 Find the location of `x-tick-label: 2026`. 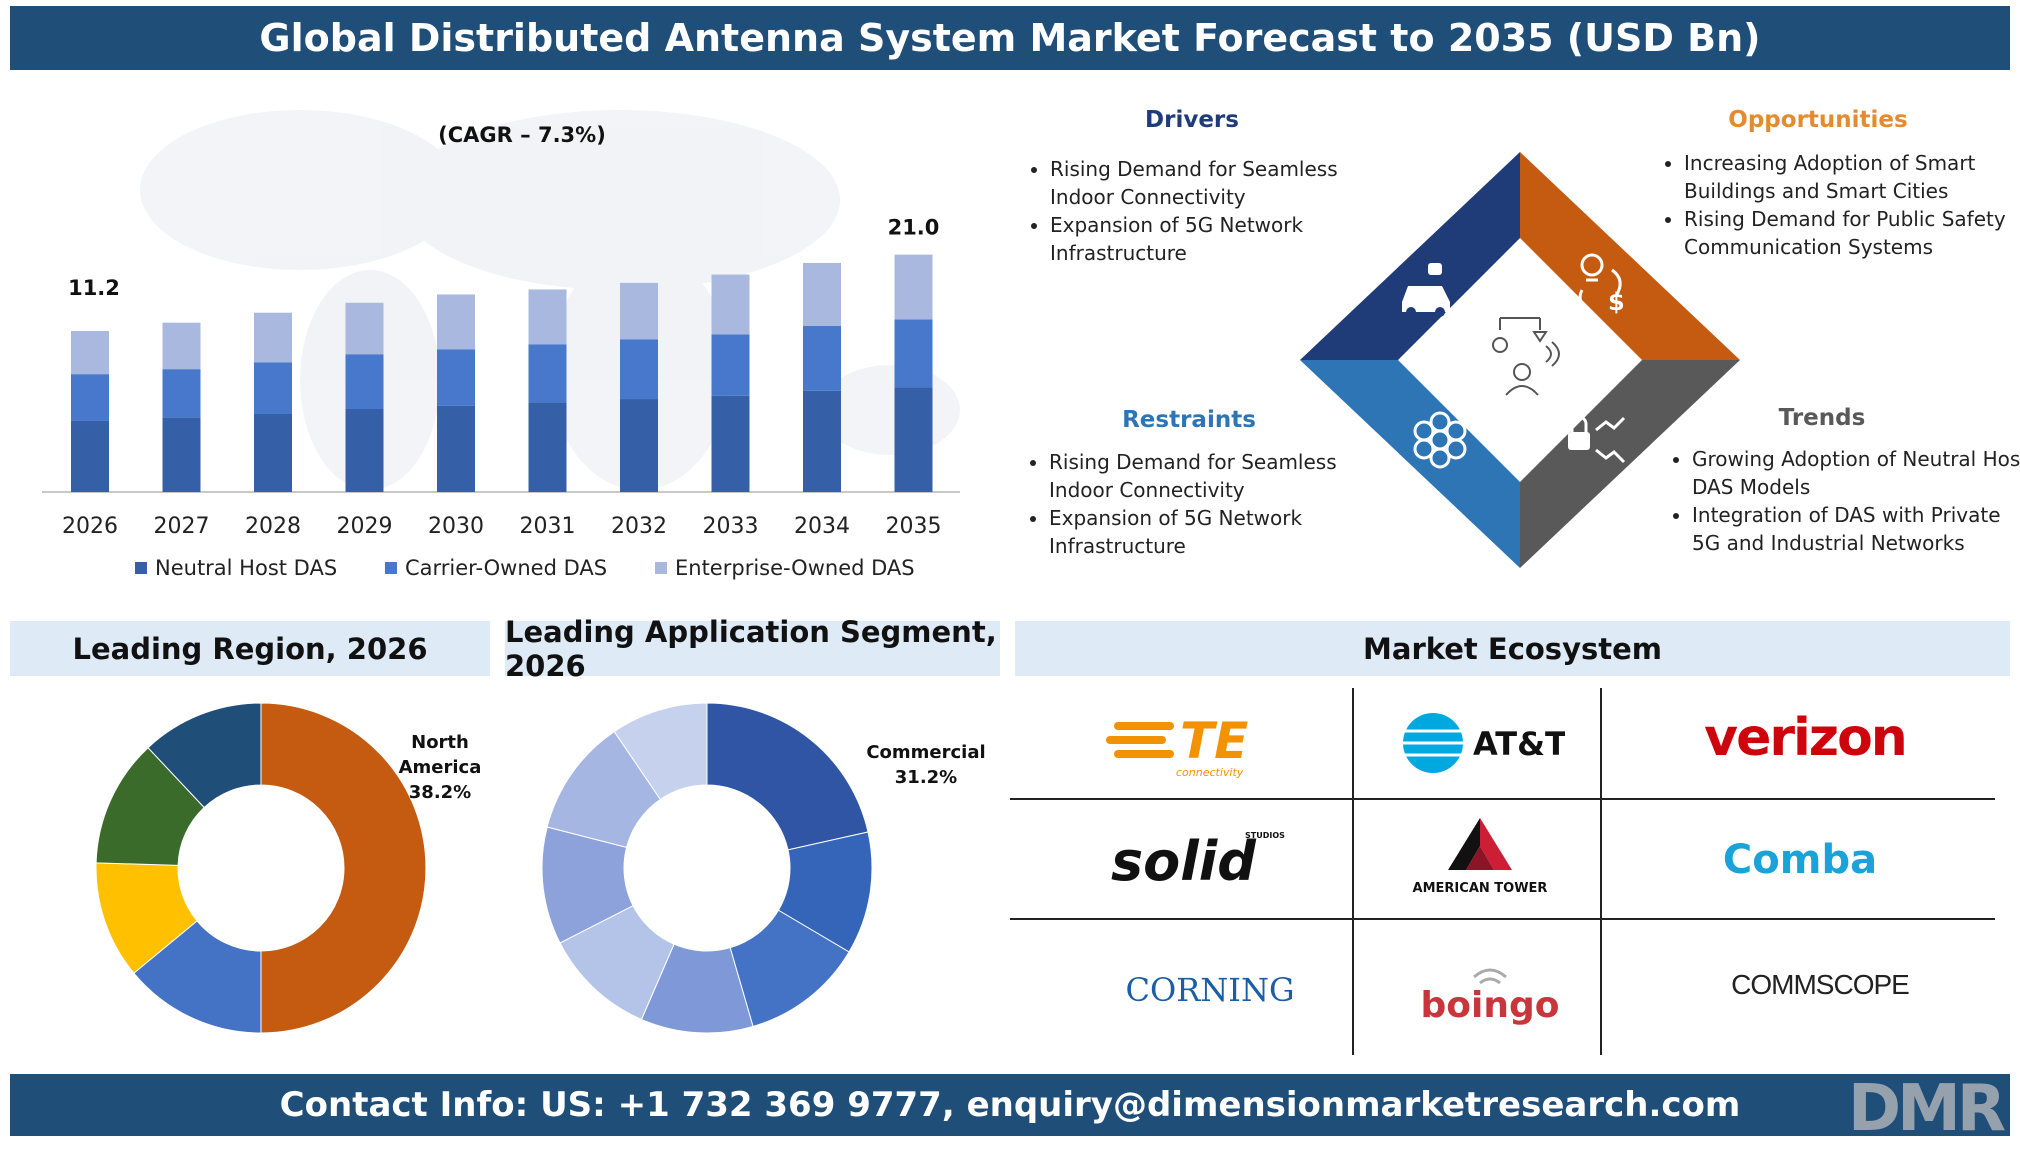

x-tick-label: 2026 is located at coordinates (90, 526).